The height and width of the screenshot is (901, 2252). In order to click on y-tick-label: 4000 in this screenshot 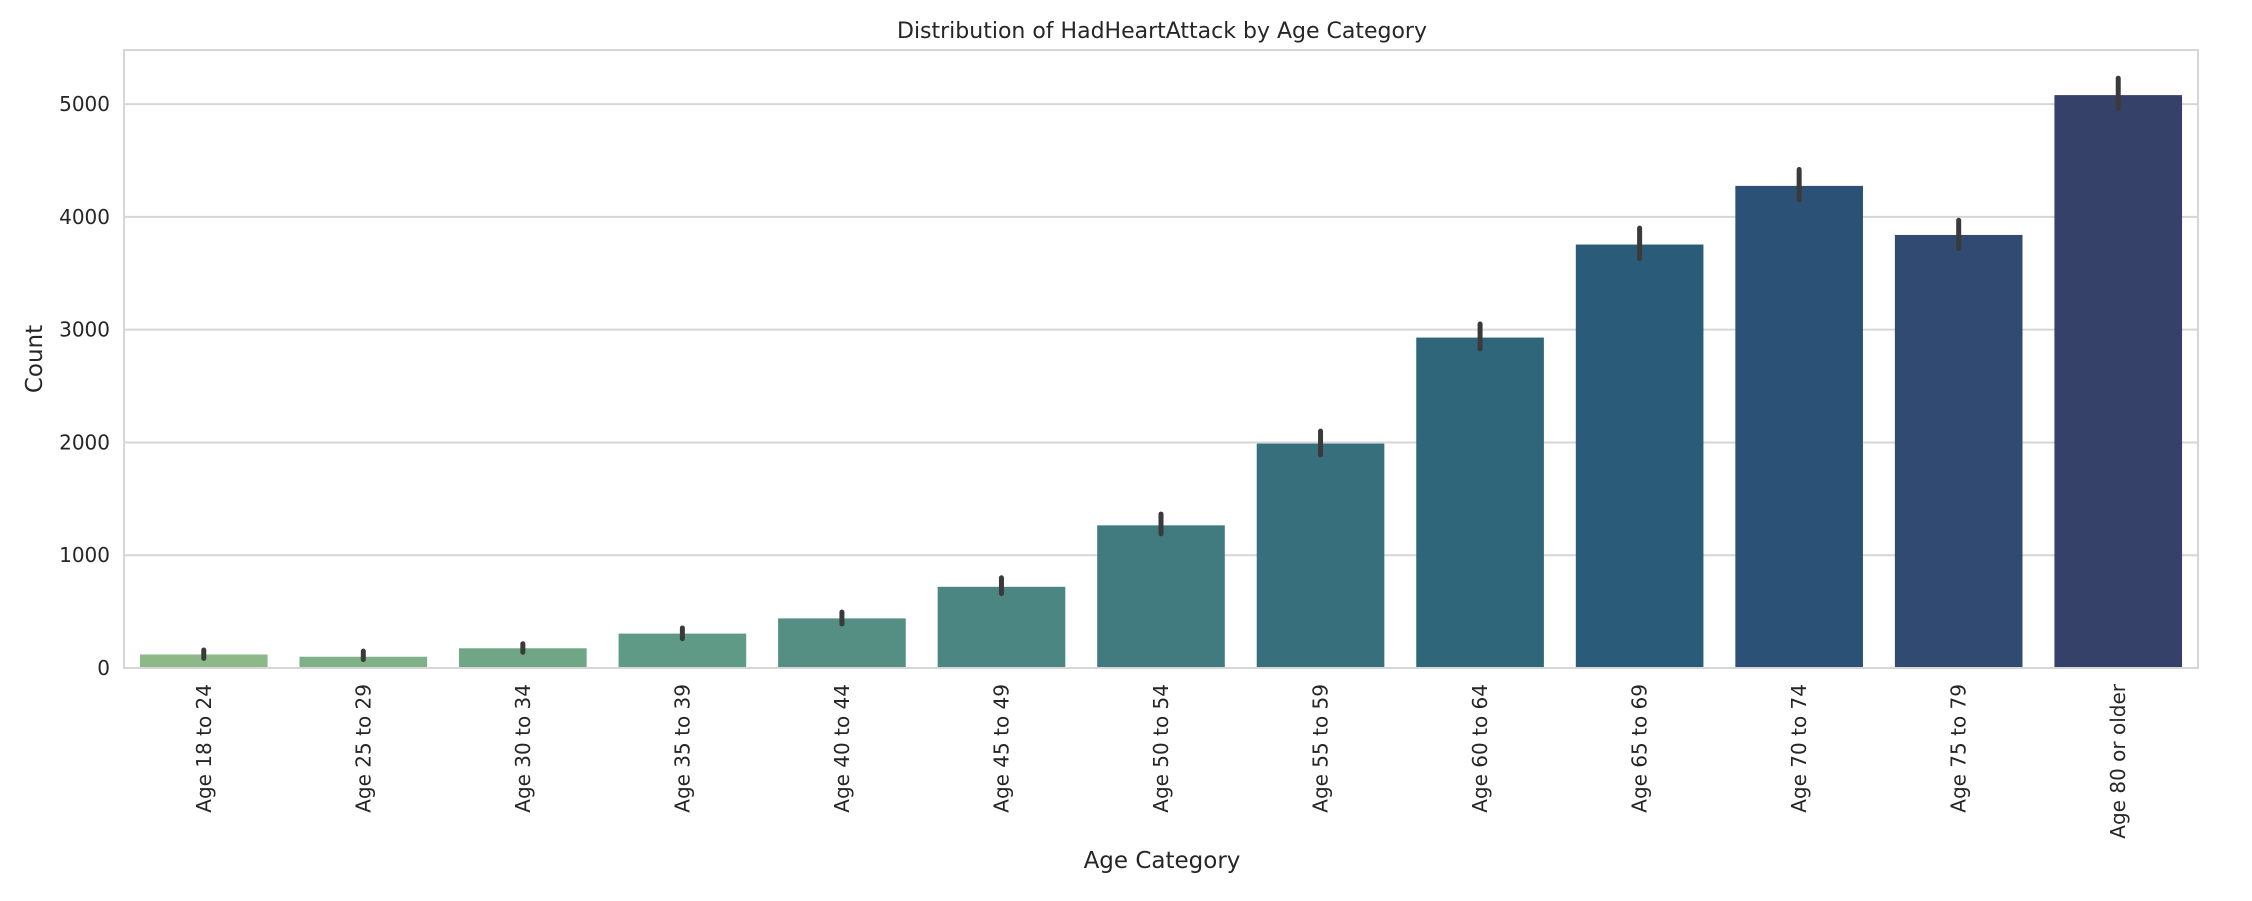, I will do `click(84, 217)`.